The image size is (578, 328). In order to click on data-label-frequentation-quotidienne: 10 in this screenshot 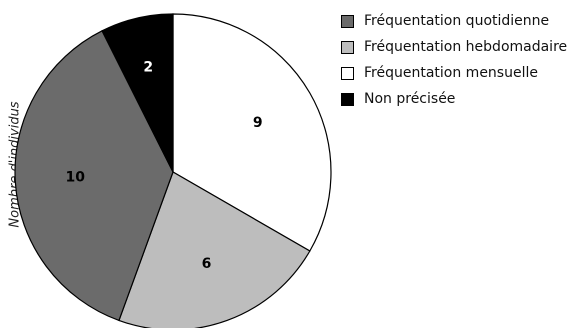, I will do `click(75, 178)`.